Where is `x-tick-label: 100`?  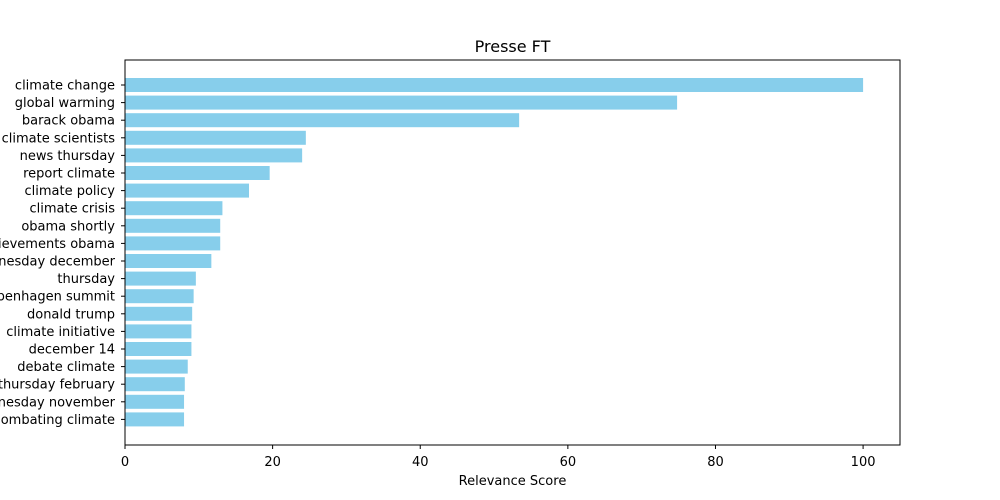
x-tick-label: 100 is located at coordinates (863, 462).